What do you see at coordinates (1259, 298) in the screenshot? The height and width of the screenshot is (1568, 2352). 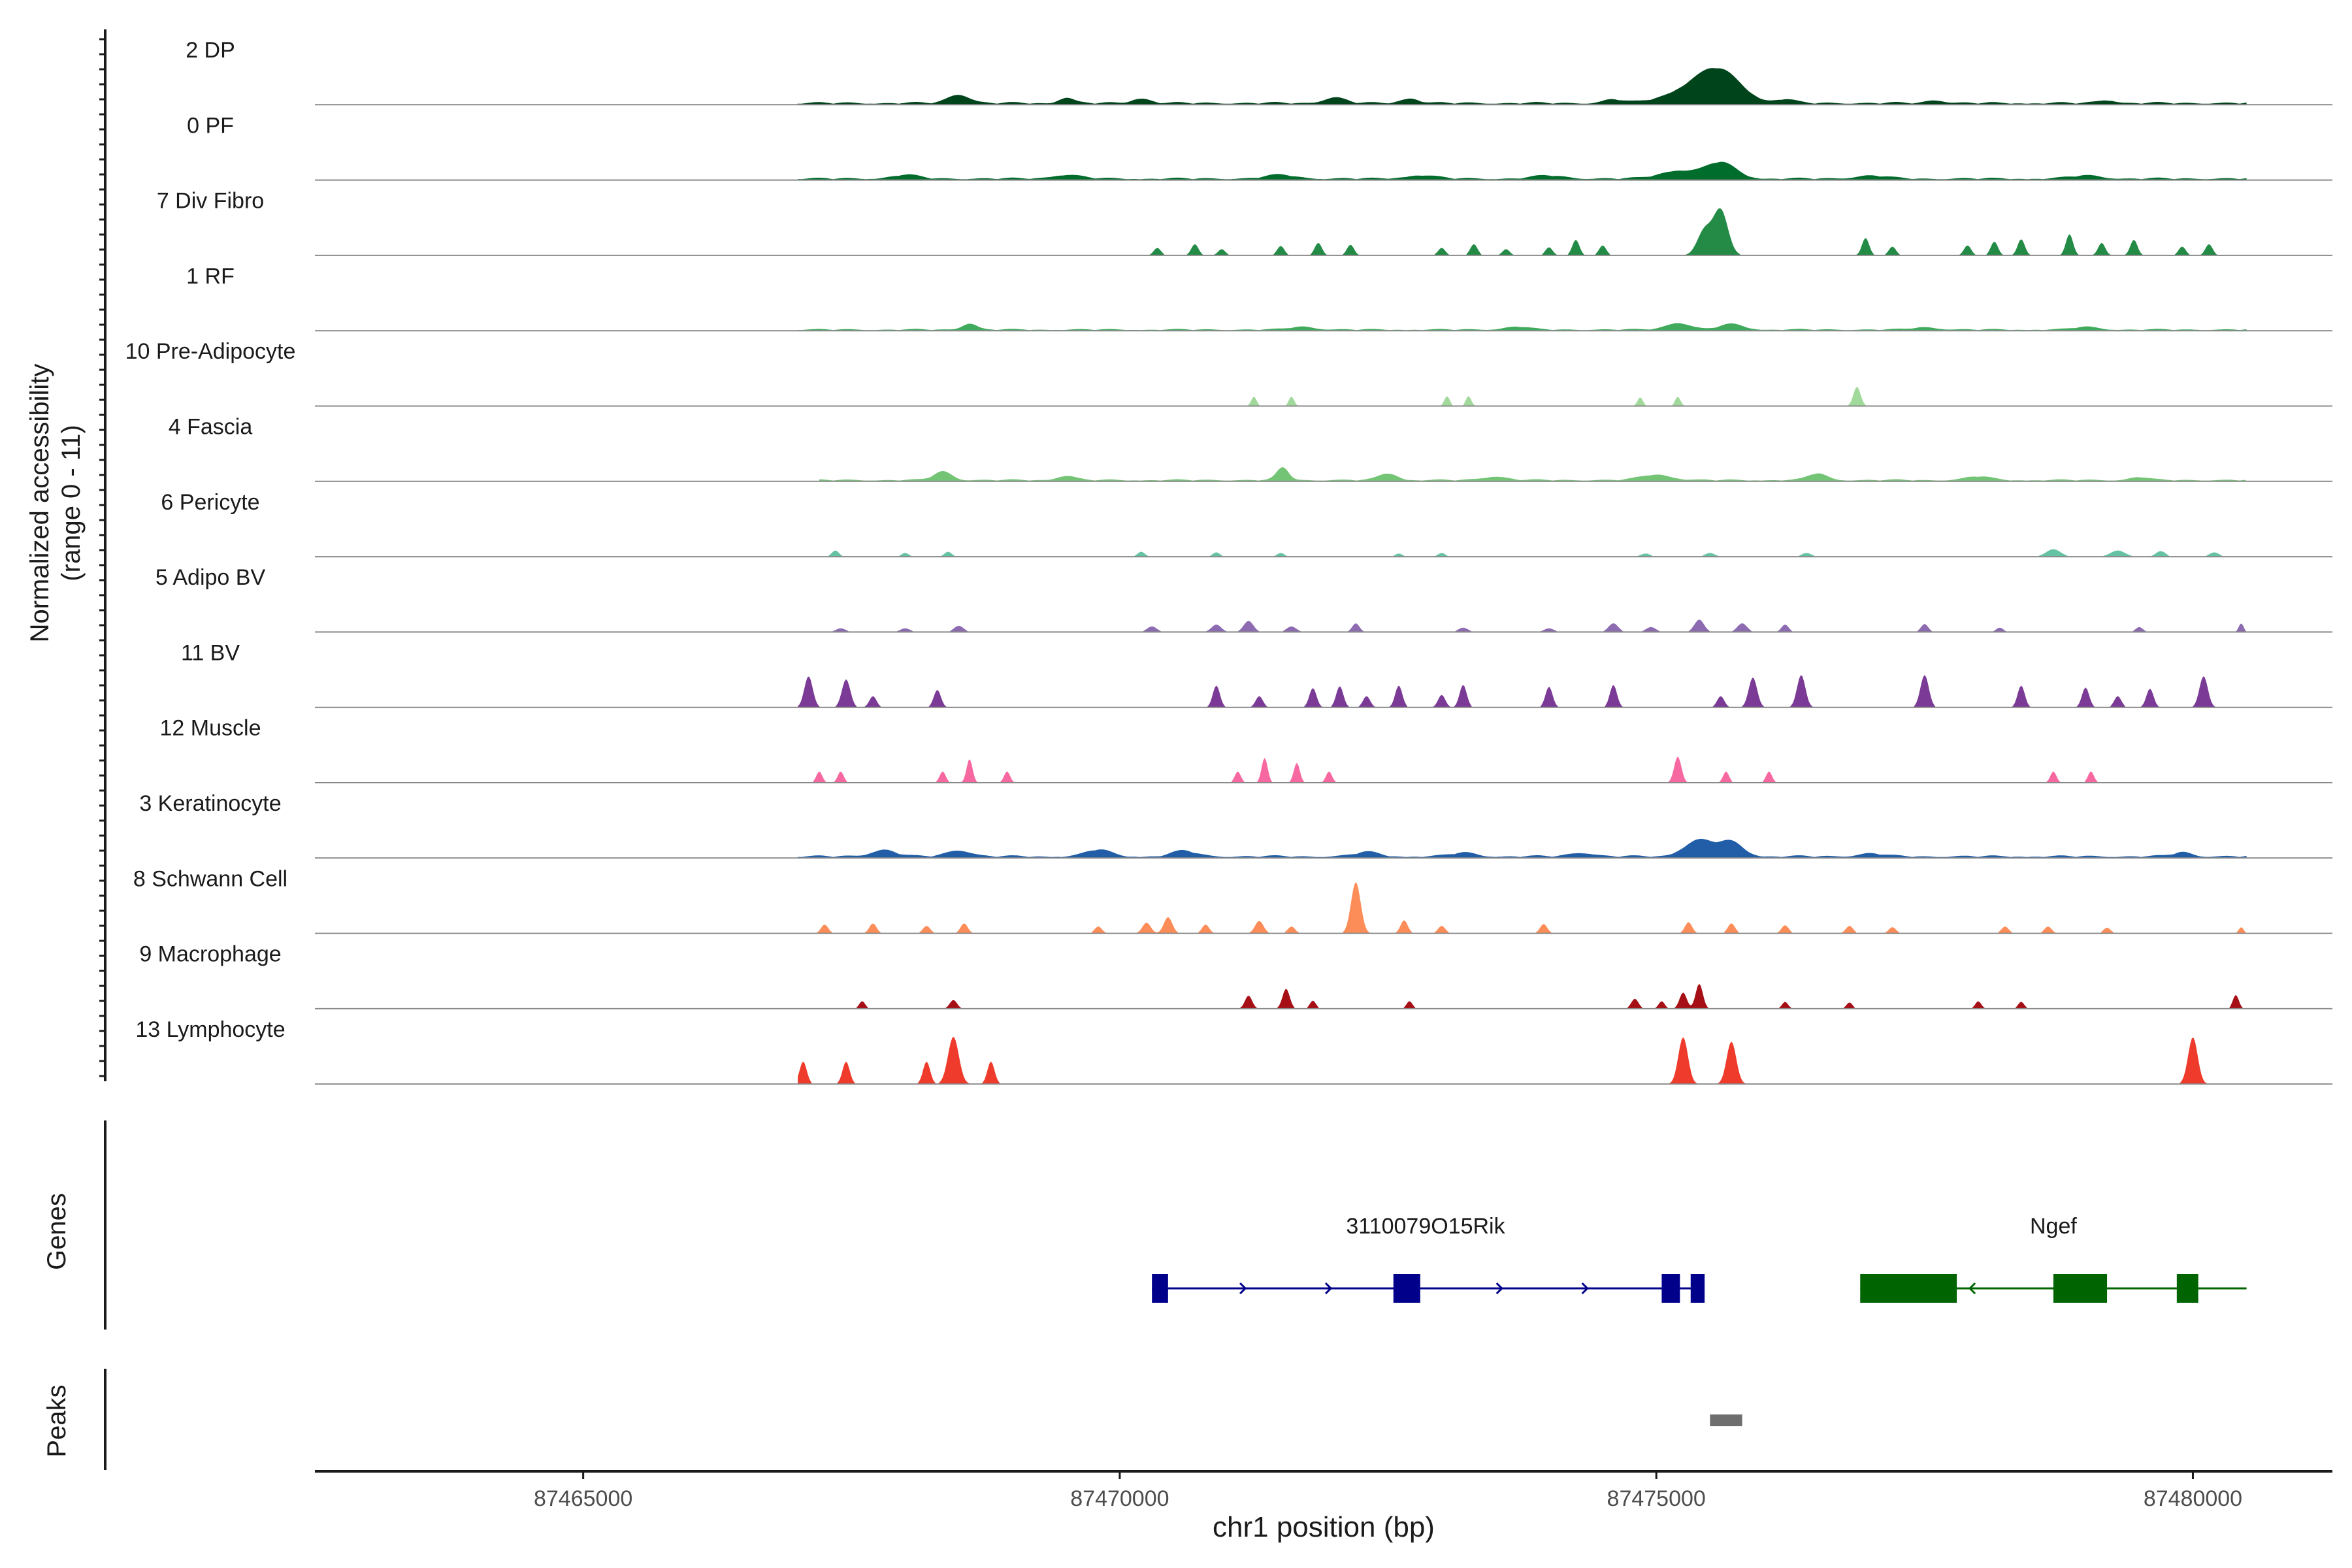 I see `track-1-rf: 1 RF` at bounding box center [1259, 298].